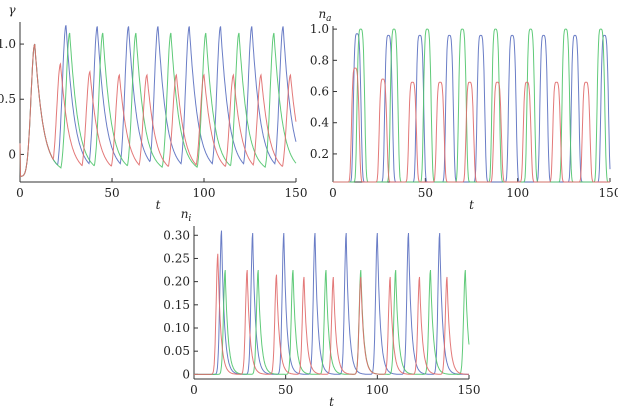  I want to click on y-tick-label: 0.05, so click(176, 351).